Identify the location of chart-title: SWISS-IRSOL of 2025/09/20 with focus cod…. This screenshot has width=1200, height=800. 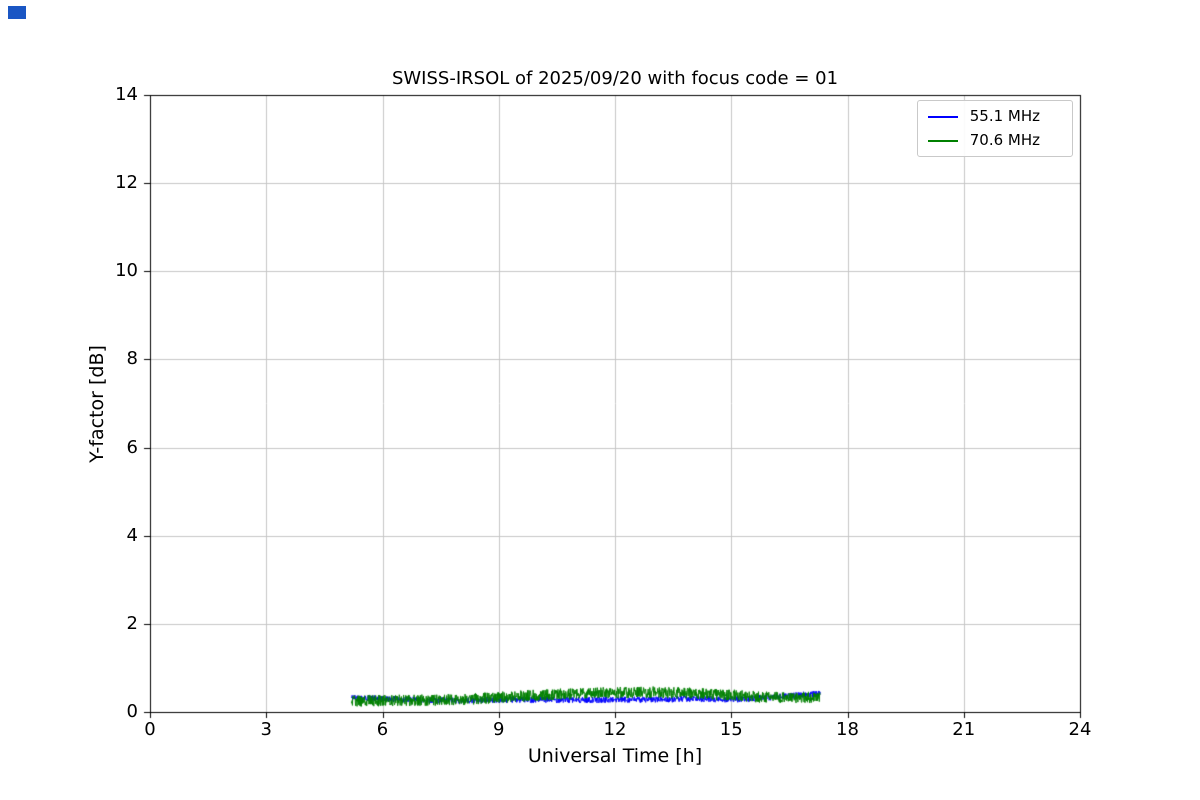
(615, 78).